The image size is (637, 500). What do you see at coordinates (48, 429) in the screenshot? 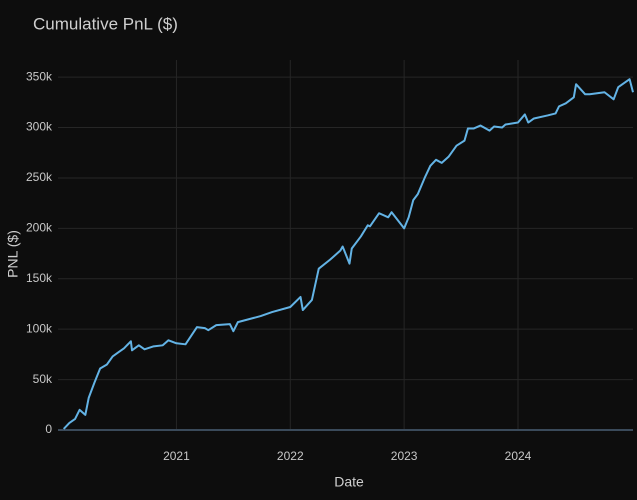
I see `y-tick-label: 0` at bounding box center [48, 429].